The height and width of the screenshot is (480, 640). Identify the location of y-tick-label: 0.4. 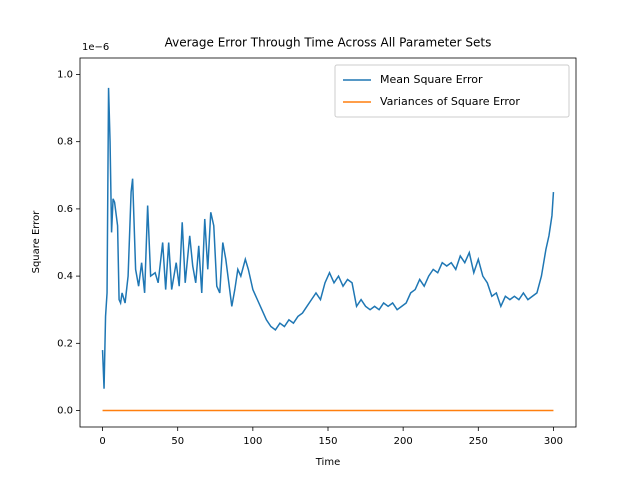
(65, 276).